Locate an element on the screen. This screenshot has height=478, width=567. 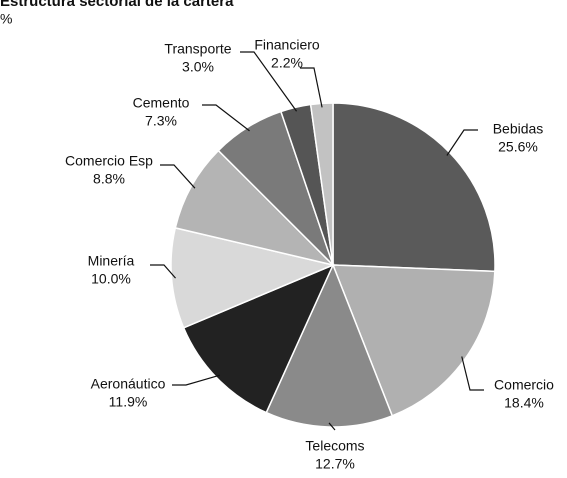
slice-value-label: 18.4% is located at coordinates (524, 403).